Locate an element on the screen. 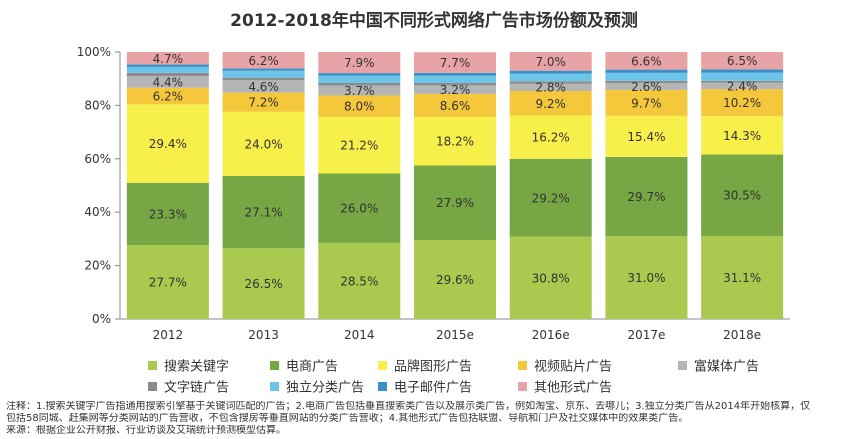 This screenshot has height=439, width=868. data-label: 2.8% is located at coordinates (550, 88).